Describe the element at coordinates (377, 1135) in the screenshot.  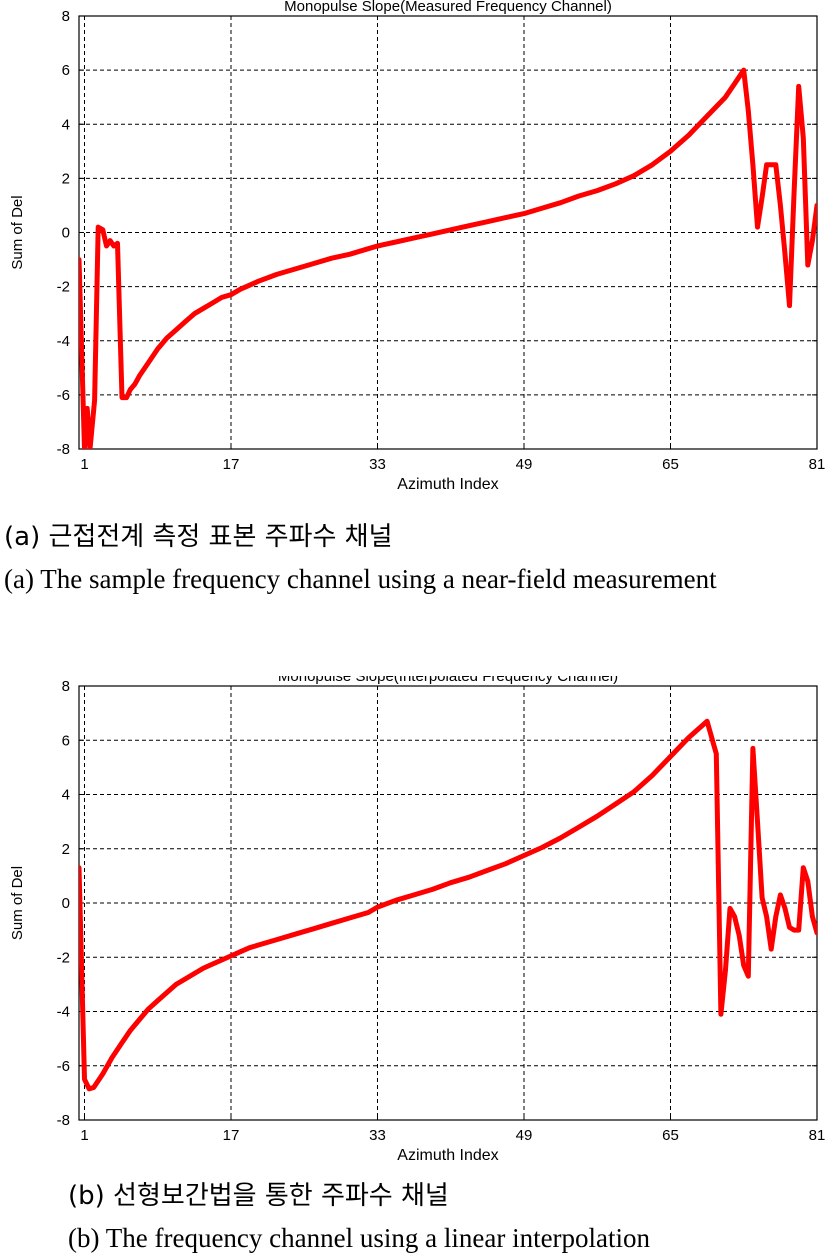
I see `chart-b-xtick-label: 33` at that location.